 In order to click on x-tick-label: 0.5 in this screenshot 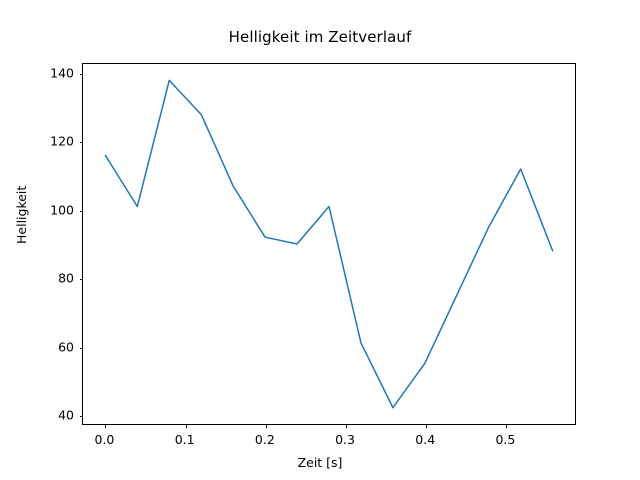, I will do `click(505, 439)`.